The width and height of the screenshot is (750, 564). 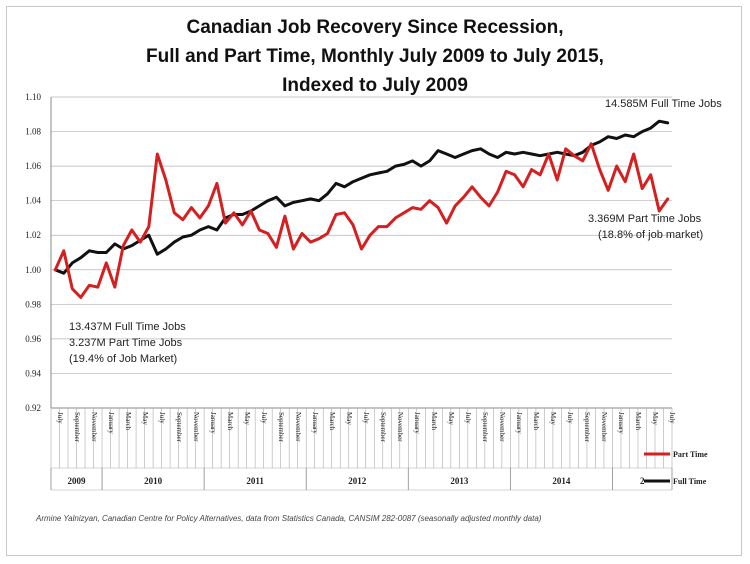 I want to click on y-tick-label: 1.10, so click(x=33, y=97).